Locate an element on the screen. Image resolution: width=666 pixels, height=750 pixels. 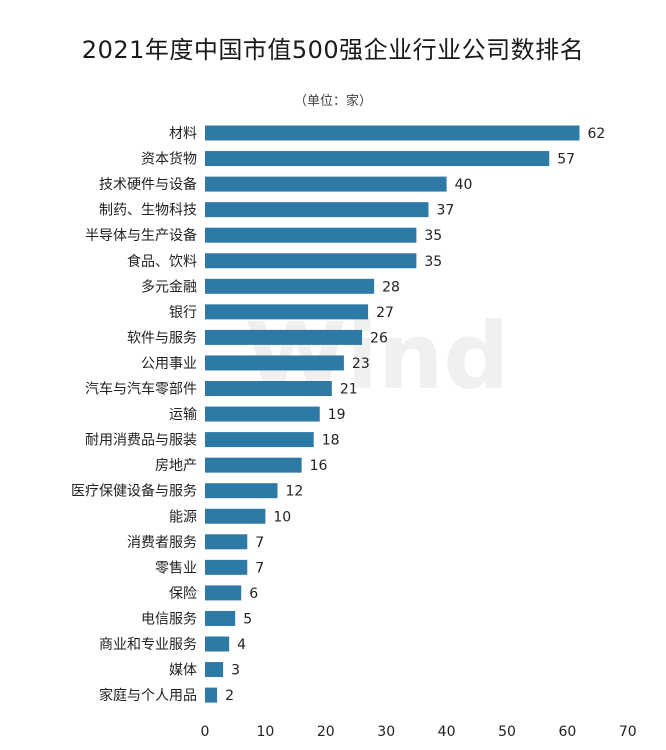
x-tick-label: 10 is located at coordinates (265, 732).